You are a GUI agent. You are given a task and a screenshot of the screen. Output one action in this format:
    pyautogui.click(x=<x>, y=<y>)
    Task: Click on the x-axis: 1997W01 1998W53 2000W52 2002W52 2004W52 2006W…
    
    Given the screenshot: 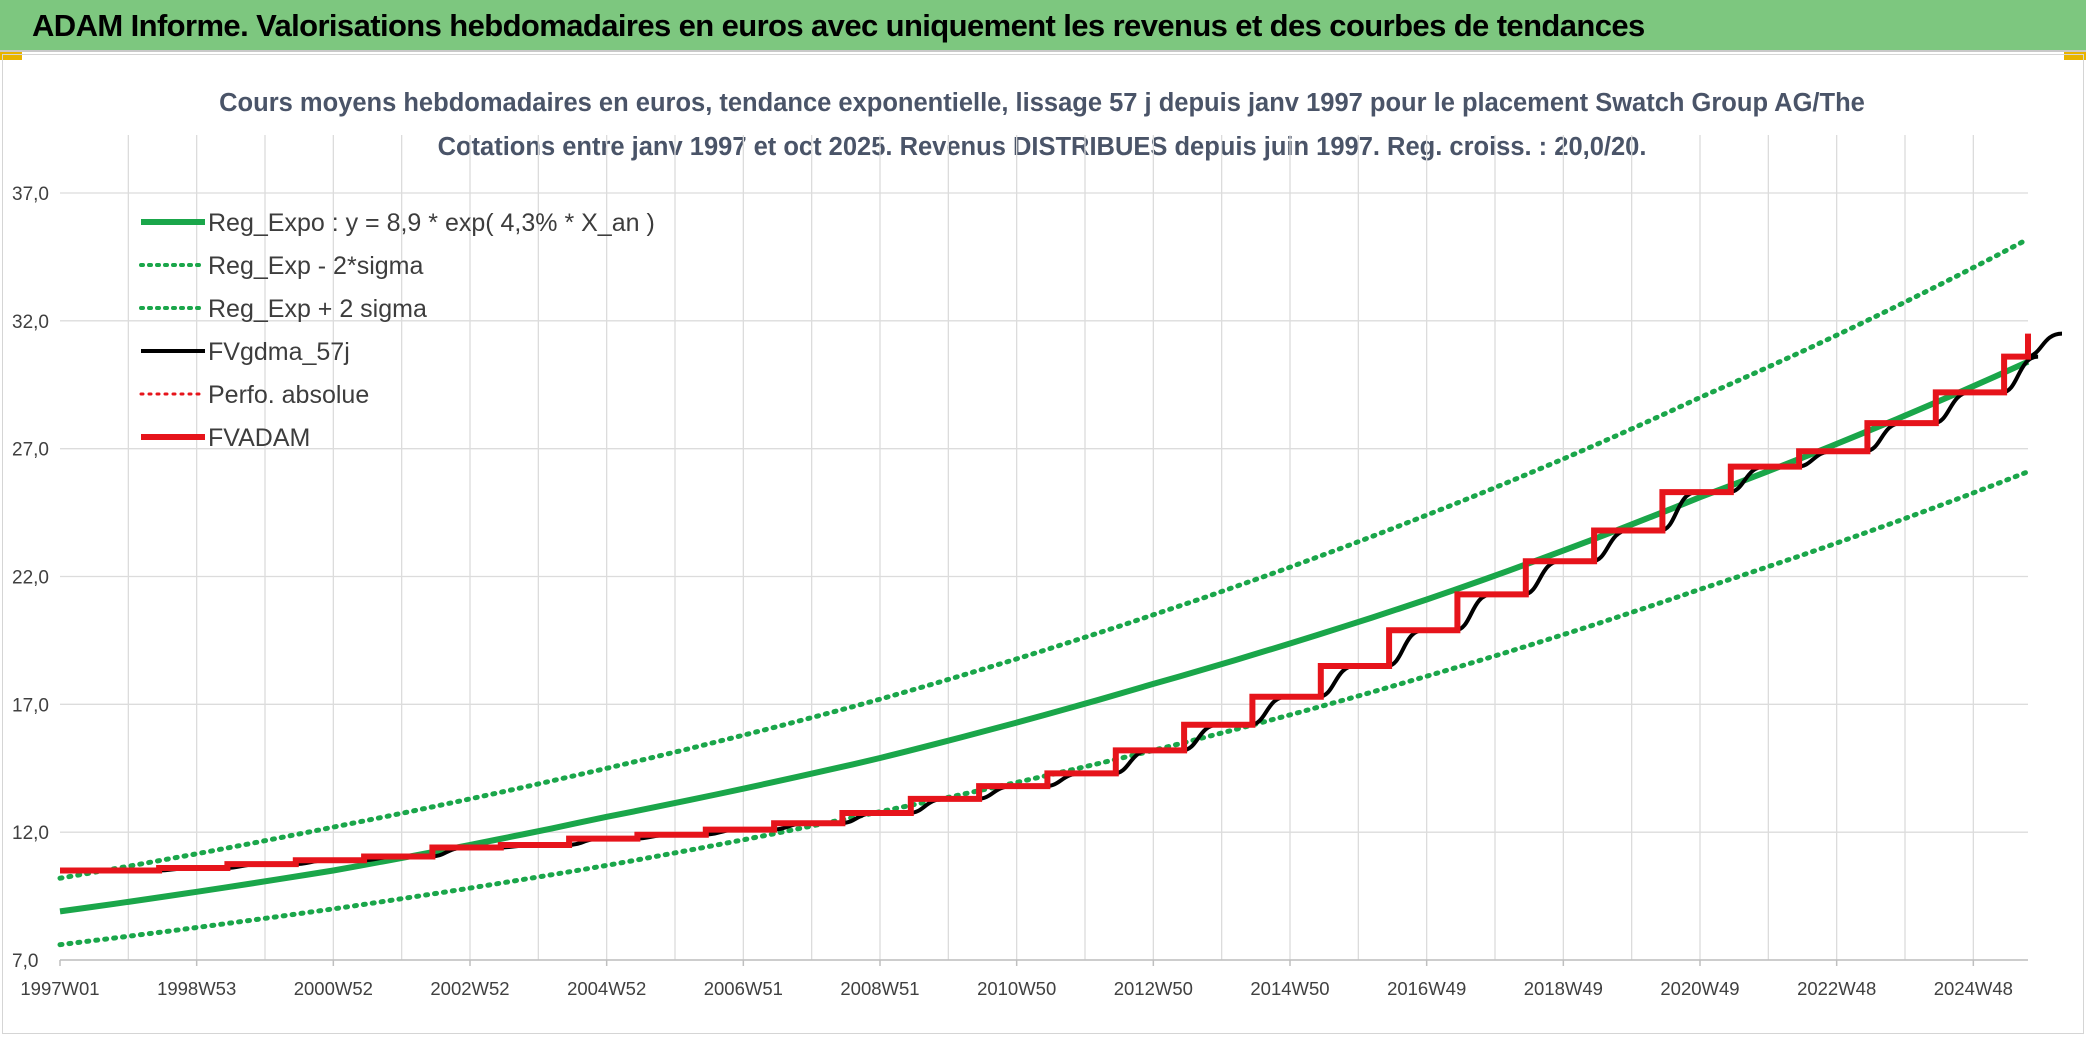 What is the action you would take?
    pyautogui.click(x=1024, y=979)
    